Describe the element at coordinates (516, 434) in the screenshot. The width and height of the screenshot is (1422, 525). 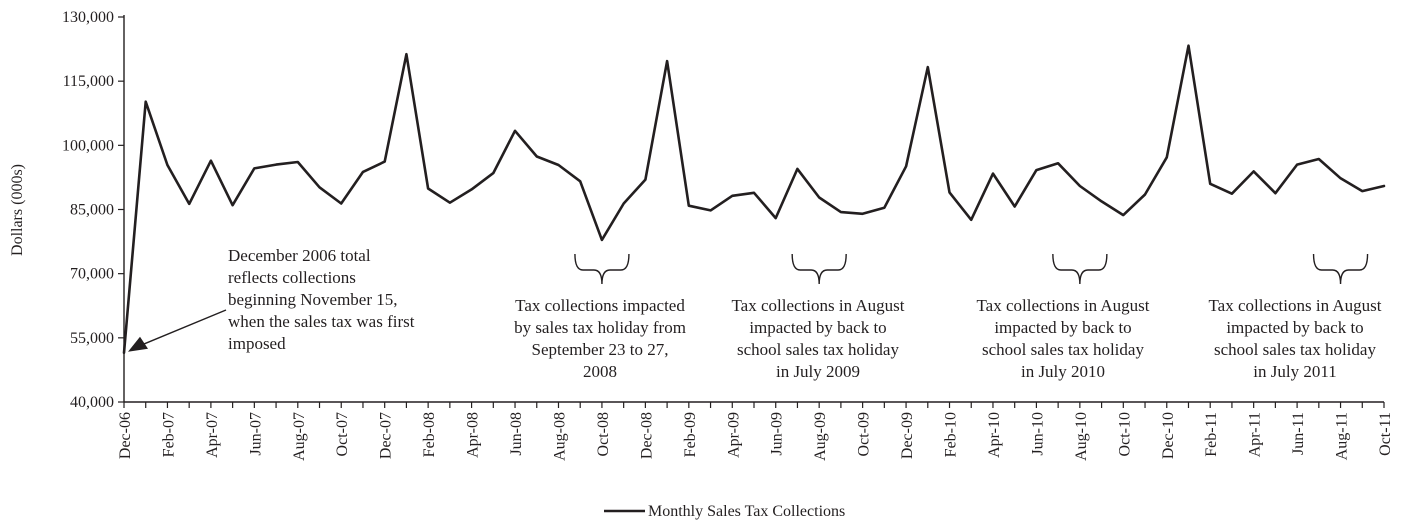
I see `x-tick-label: Jun-08` at that location.